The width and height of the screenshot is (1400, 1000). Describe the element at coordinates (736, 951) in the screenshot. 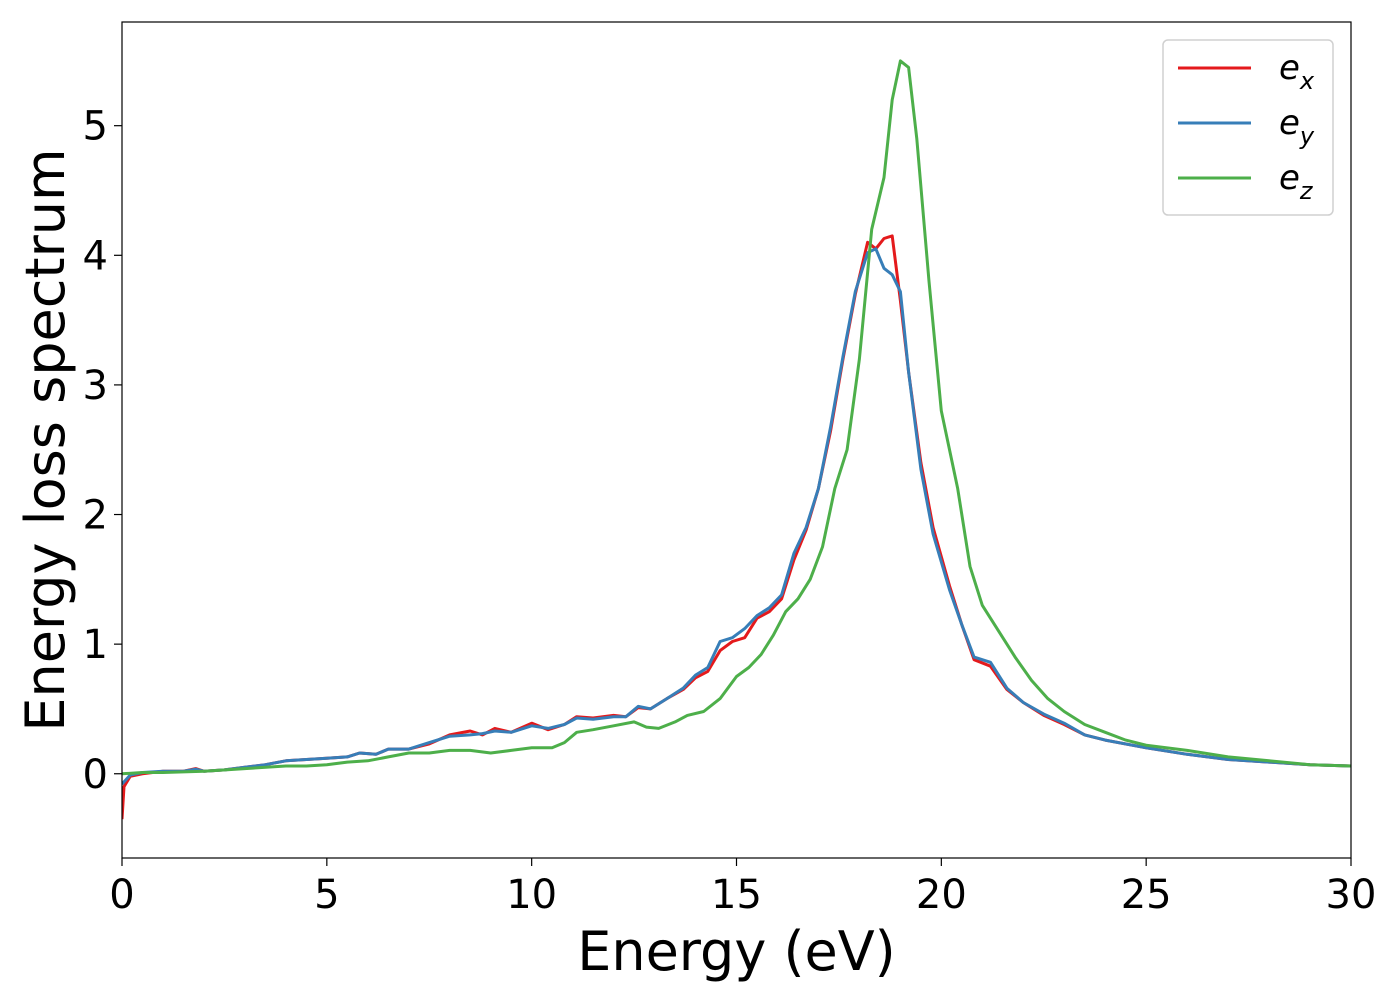

I see `x-axis-label: Energy (eV)` at that location.